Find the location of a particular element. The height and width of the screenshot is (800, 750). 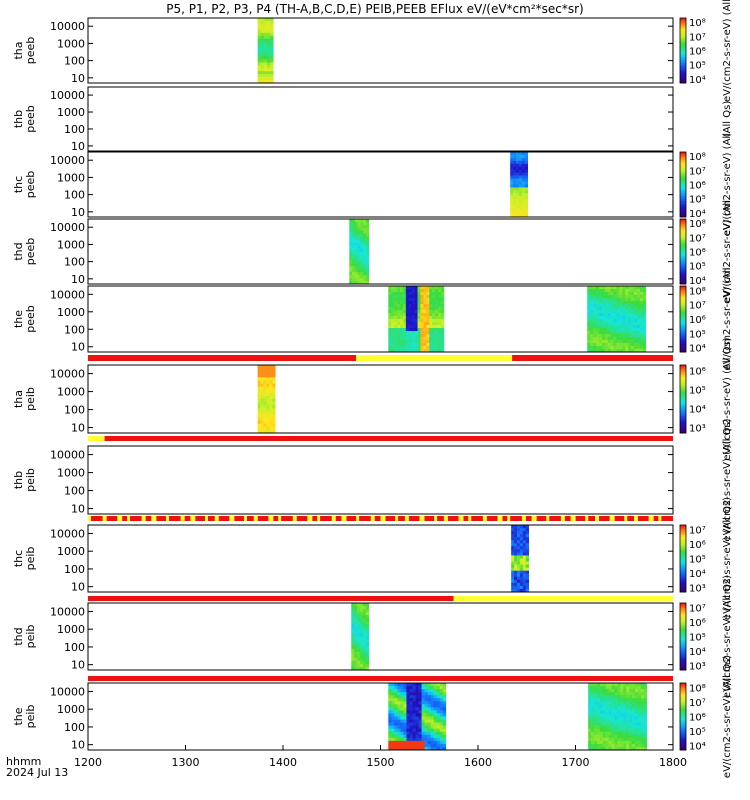

colorbar-frame is located at coordinates (683, 716).